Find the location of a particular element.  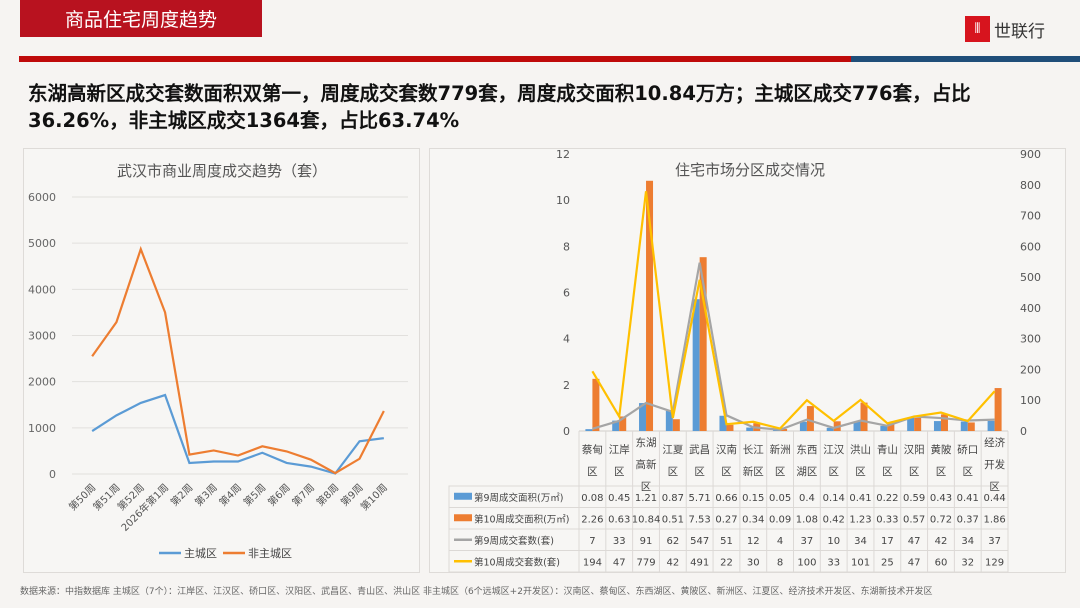

table-cell: 0.63 is located at coordinates (619, 519).